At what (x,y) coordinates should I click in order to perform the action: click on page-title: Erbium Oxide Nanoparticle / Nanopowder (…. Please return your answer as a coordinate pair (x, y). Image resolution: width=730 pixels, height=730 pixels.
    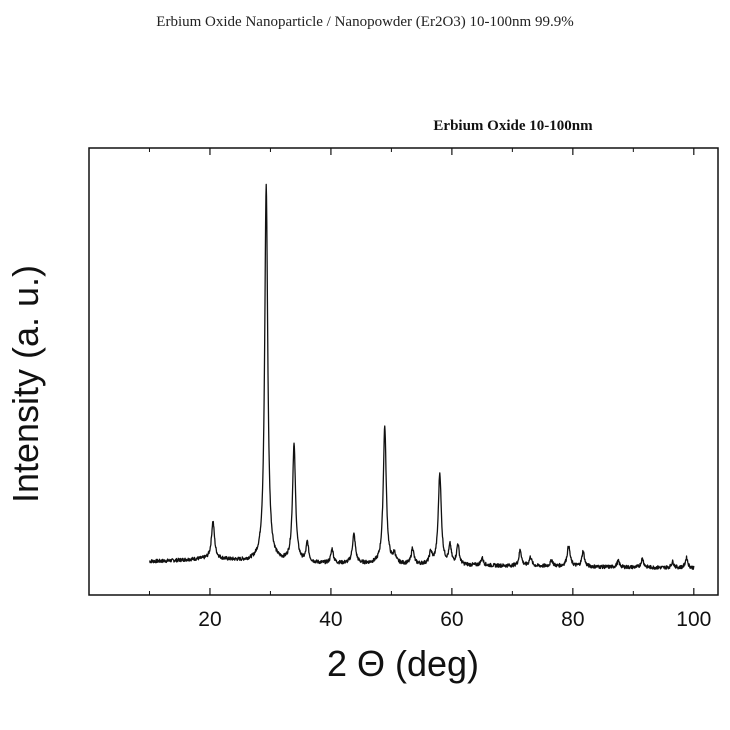
    Looking at the image, I should click on (365, 22).